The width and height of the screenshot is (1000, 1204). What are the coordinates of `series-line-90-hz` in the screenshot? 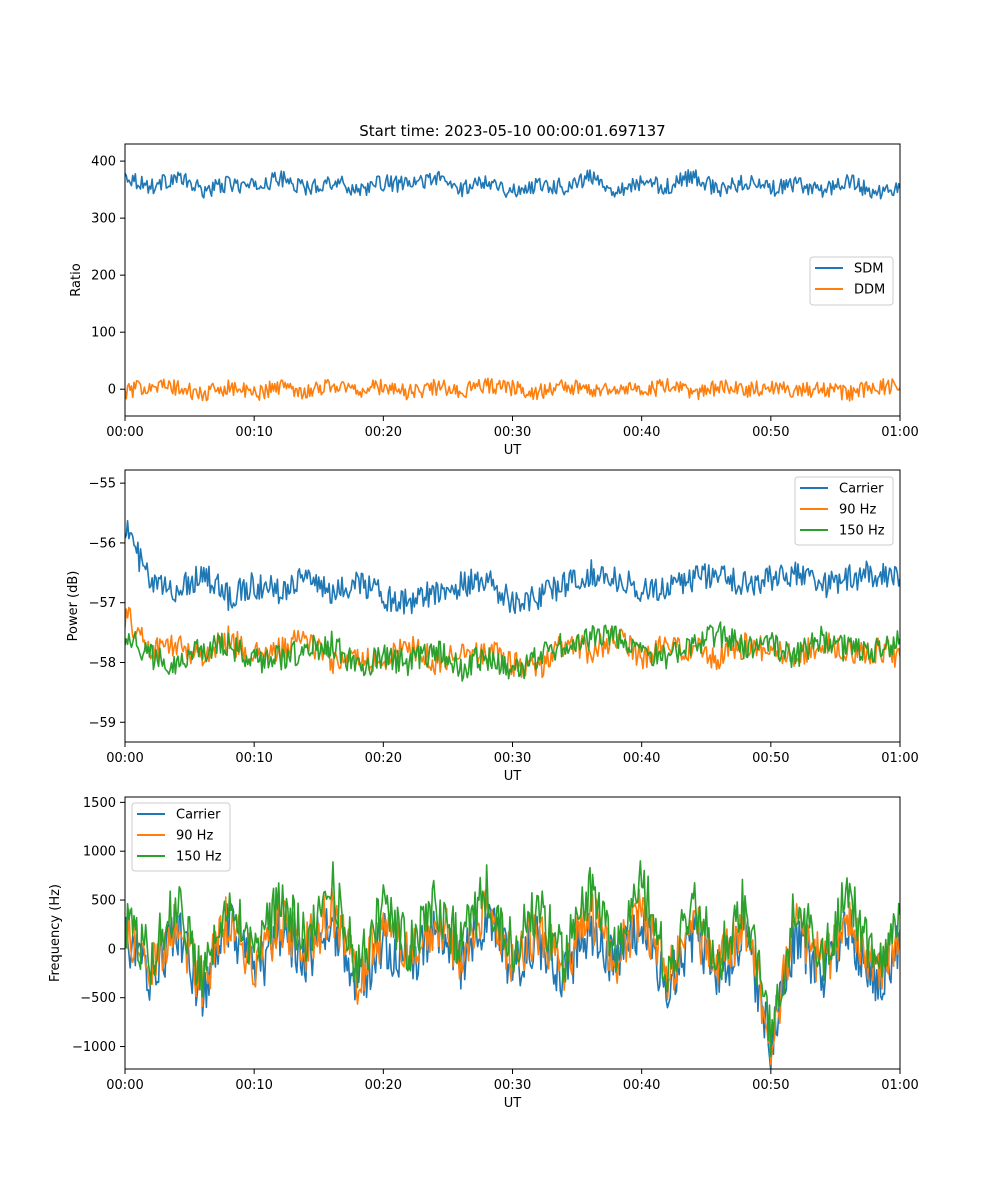 It's located at (512, 976).